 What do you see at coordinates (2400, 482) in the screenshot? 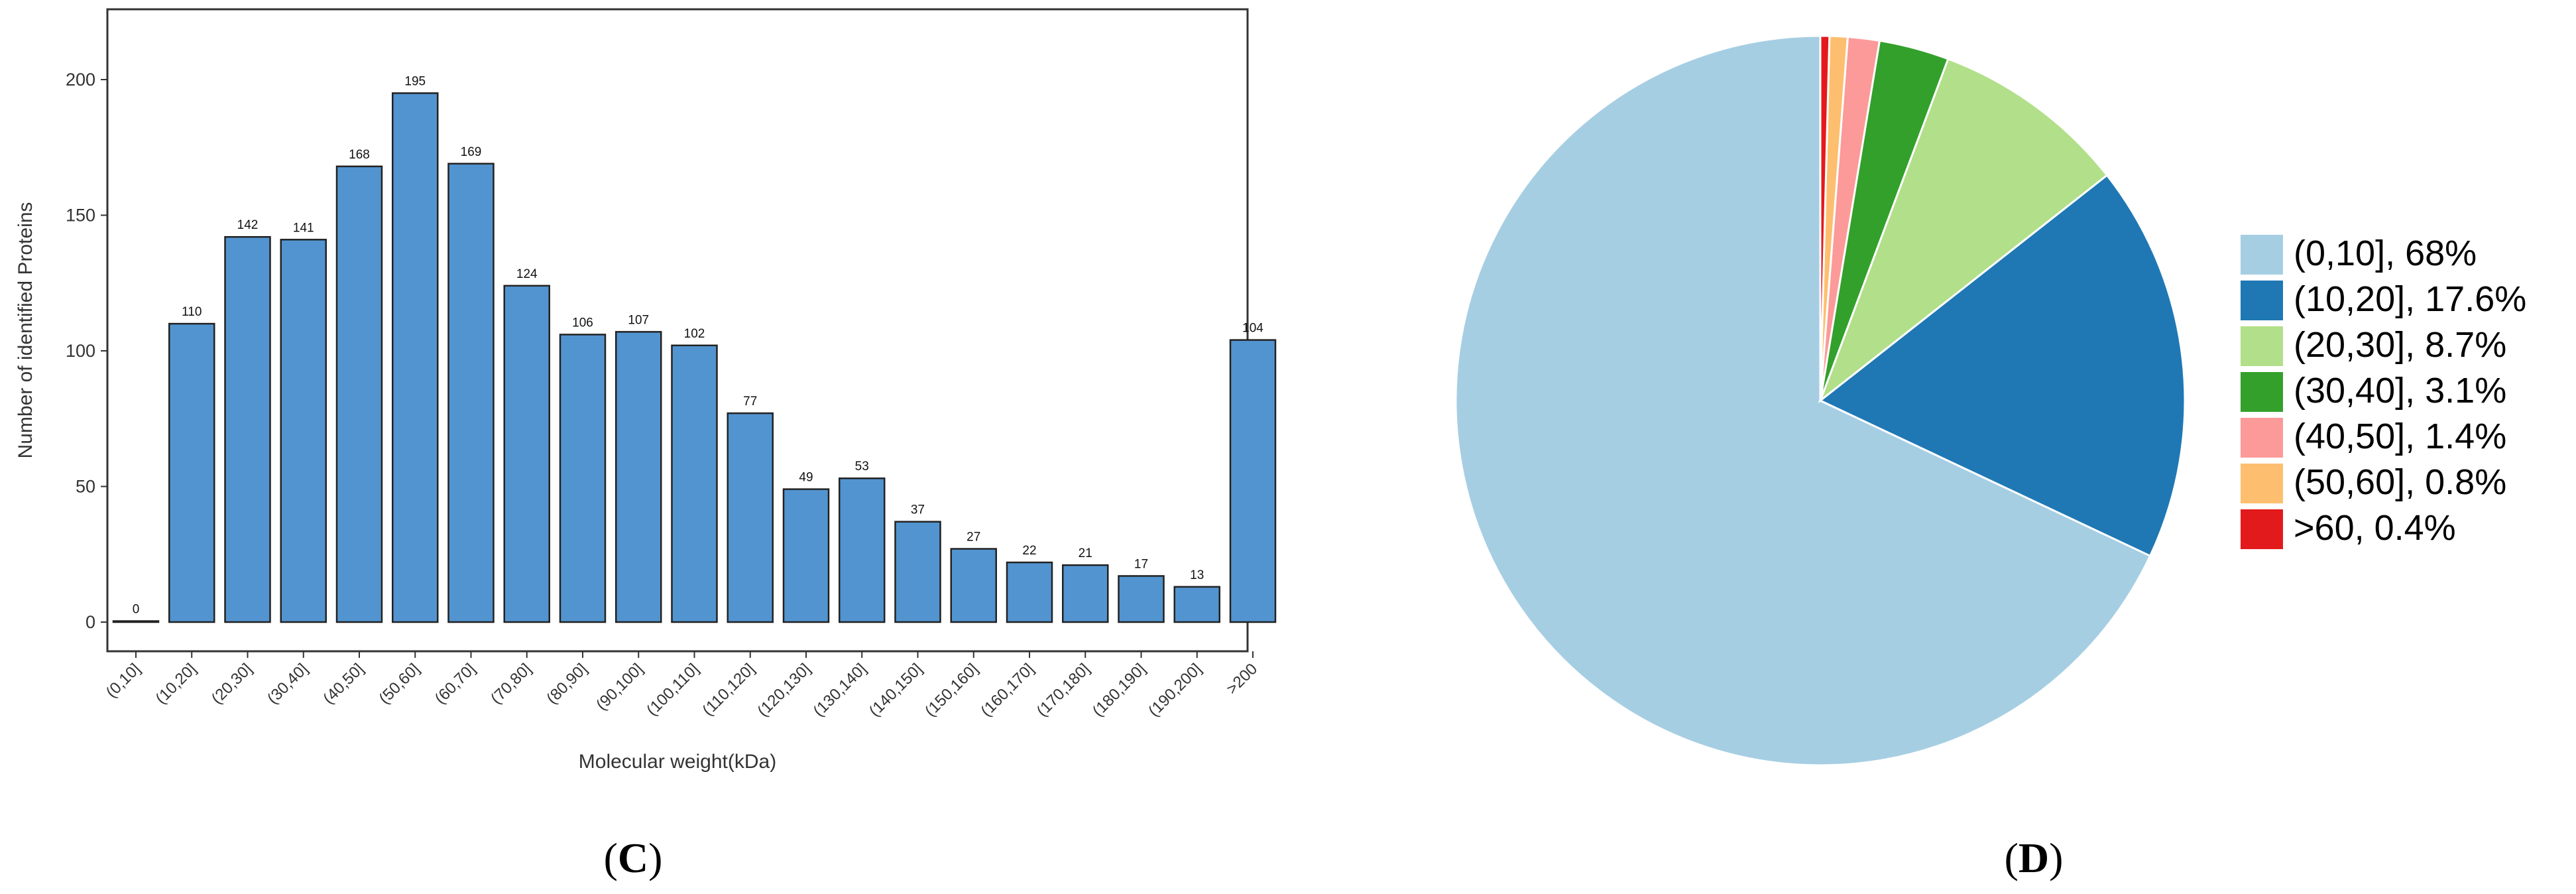
I see `legend-label: (50,60], 0.8%` at bounding box center [2400, 482].